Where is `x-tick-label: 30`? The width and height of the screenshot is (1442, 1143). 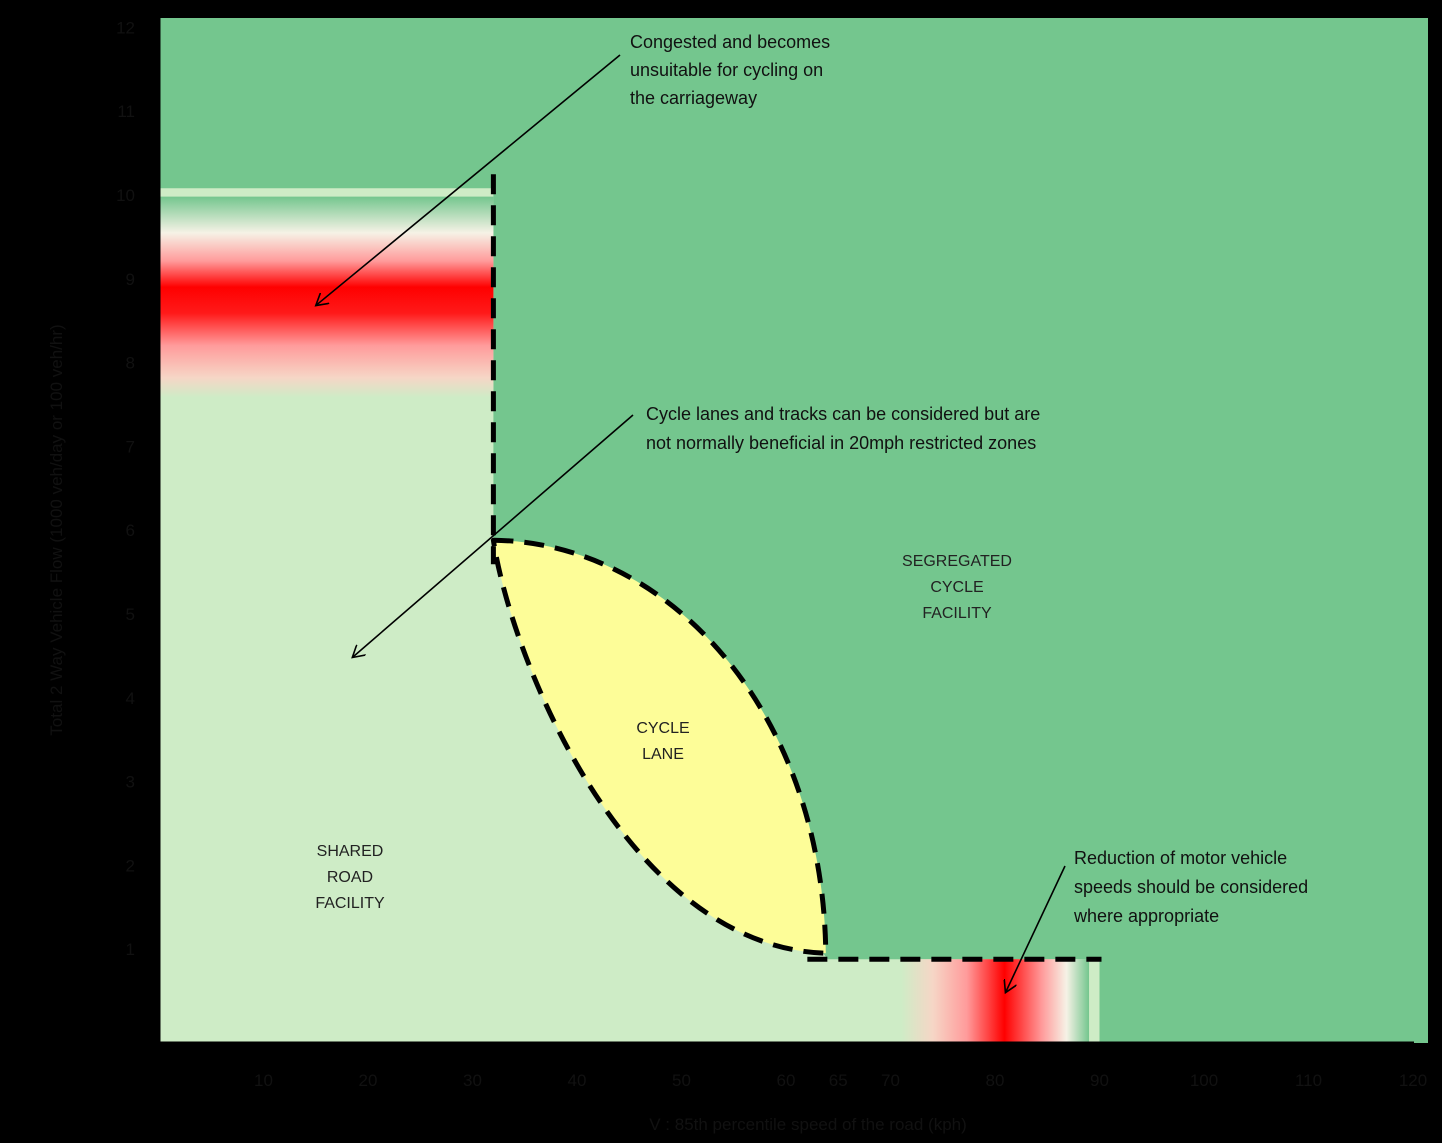 x-tick-label: 30 is located at coordinates (472, 1080).